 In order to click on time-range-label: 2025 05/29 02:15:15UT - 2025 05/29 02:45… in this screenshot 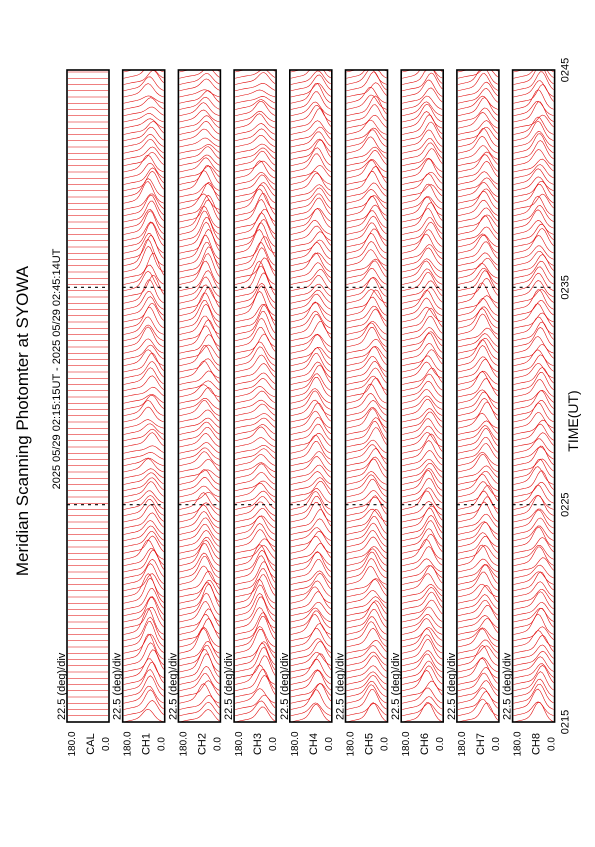, I will do `click(57, 368)`.